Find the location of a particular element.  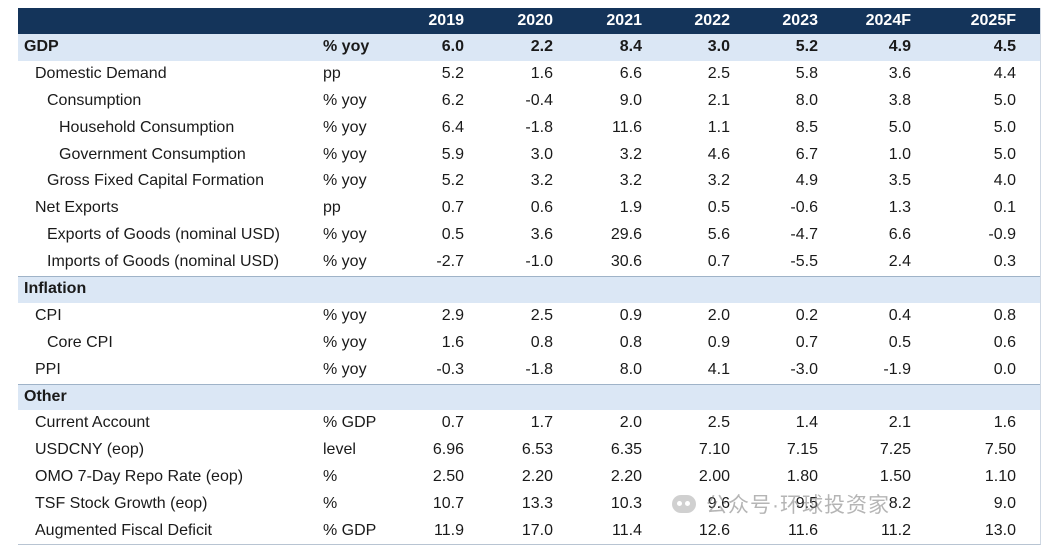

header-row: 2019 2020 2021 2022 2023 2024F 2025F is located at coordinates (529, 21).